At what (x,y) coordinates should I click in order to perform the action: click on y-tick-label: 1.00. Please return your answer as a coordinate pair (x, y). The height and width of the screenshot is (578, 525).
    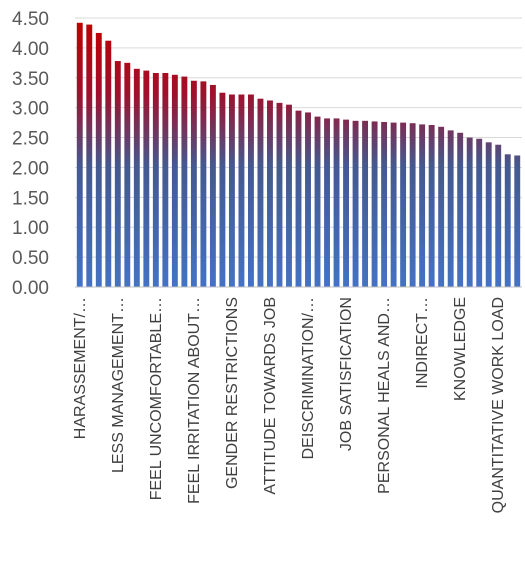
    Looking at the image, I should click on (30, 228).